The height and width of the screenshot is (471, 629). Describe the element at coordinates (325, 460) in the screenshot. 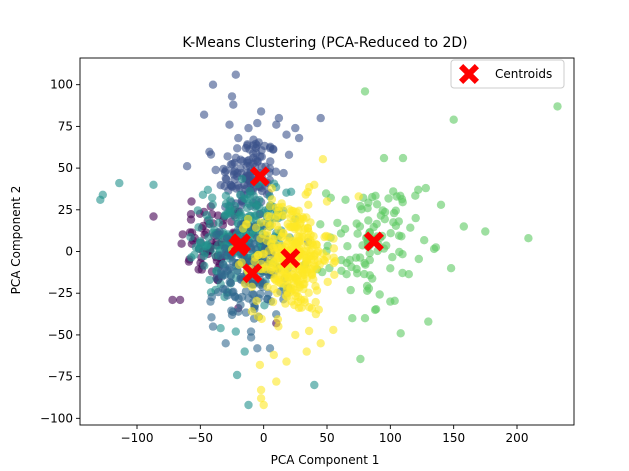

I see `x-axis-label: PCA Component 1` at that location.